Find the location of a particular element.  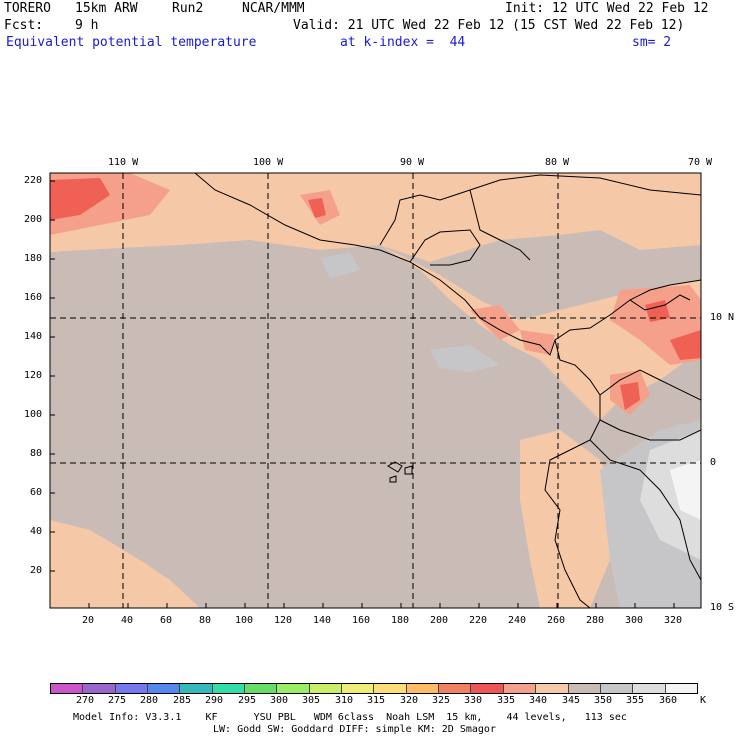

color-scale-bar is located at coordinates (374, 688).